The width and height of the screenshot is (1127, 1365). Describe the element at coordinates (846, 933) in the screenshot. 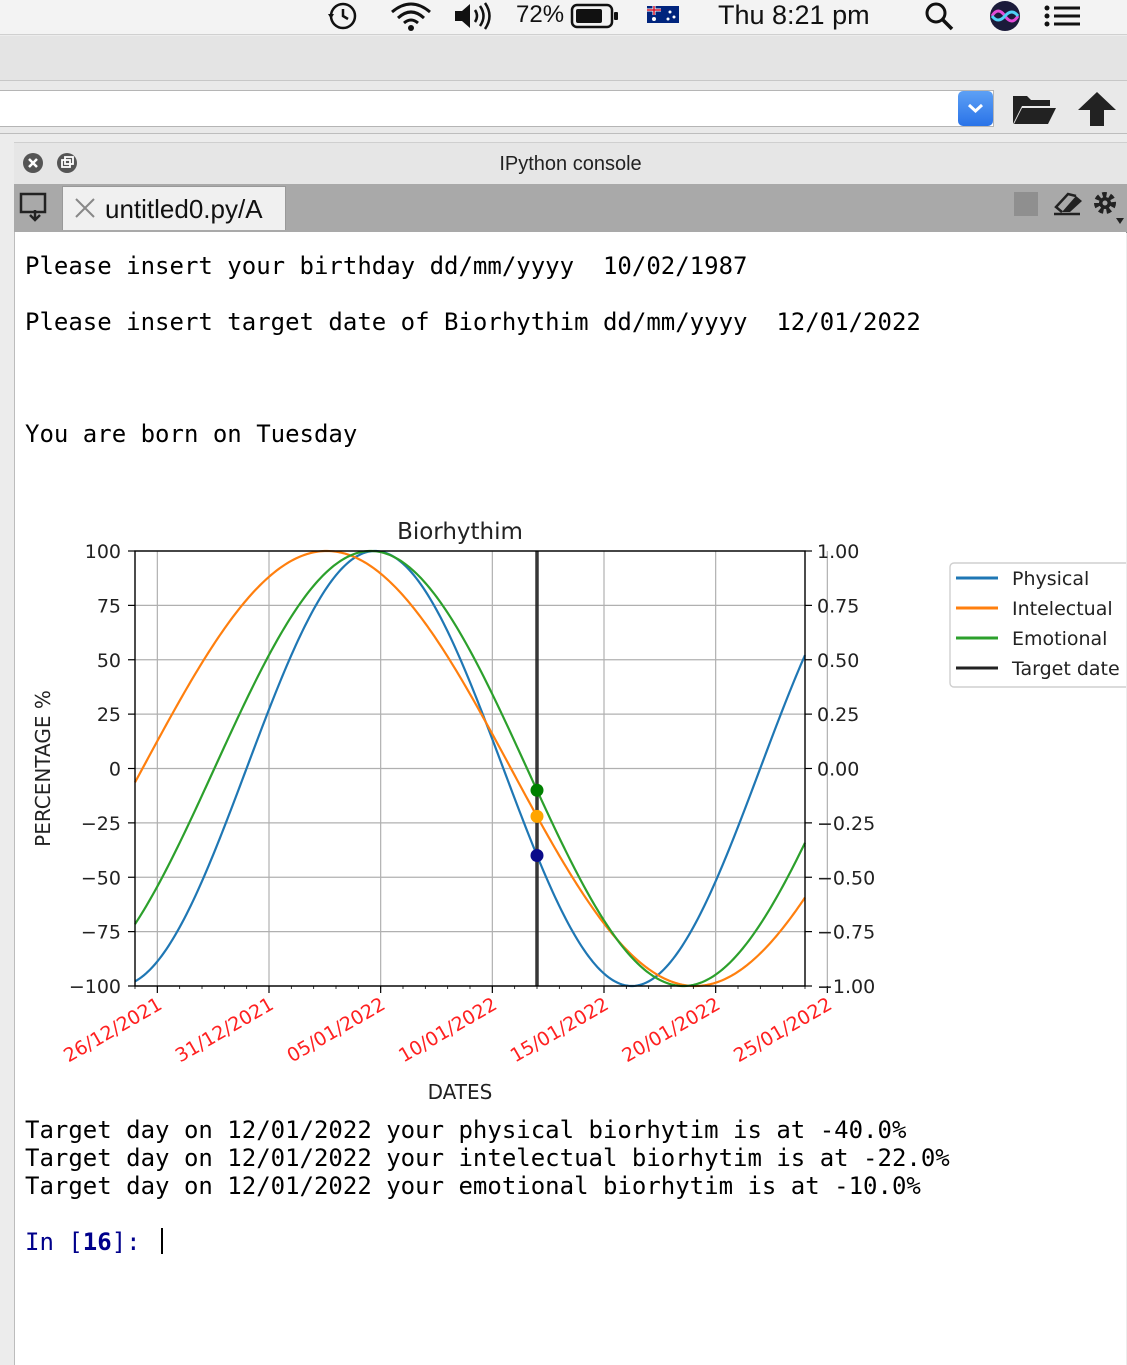

I see `y2-tick-label: −0.75` at that location.